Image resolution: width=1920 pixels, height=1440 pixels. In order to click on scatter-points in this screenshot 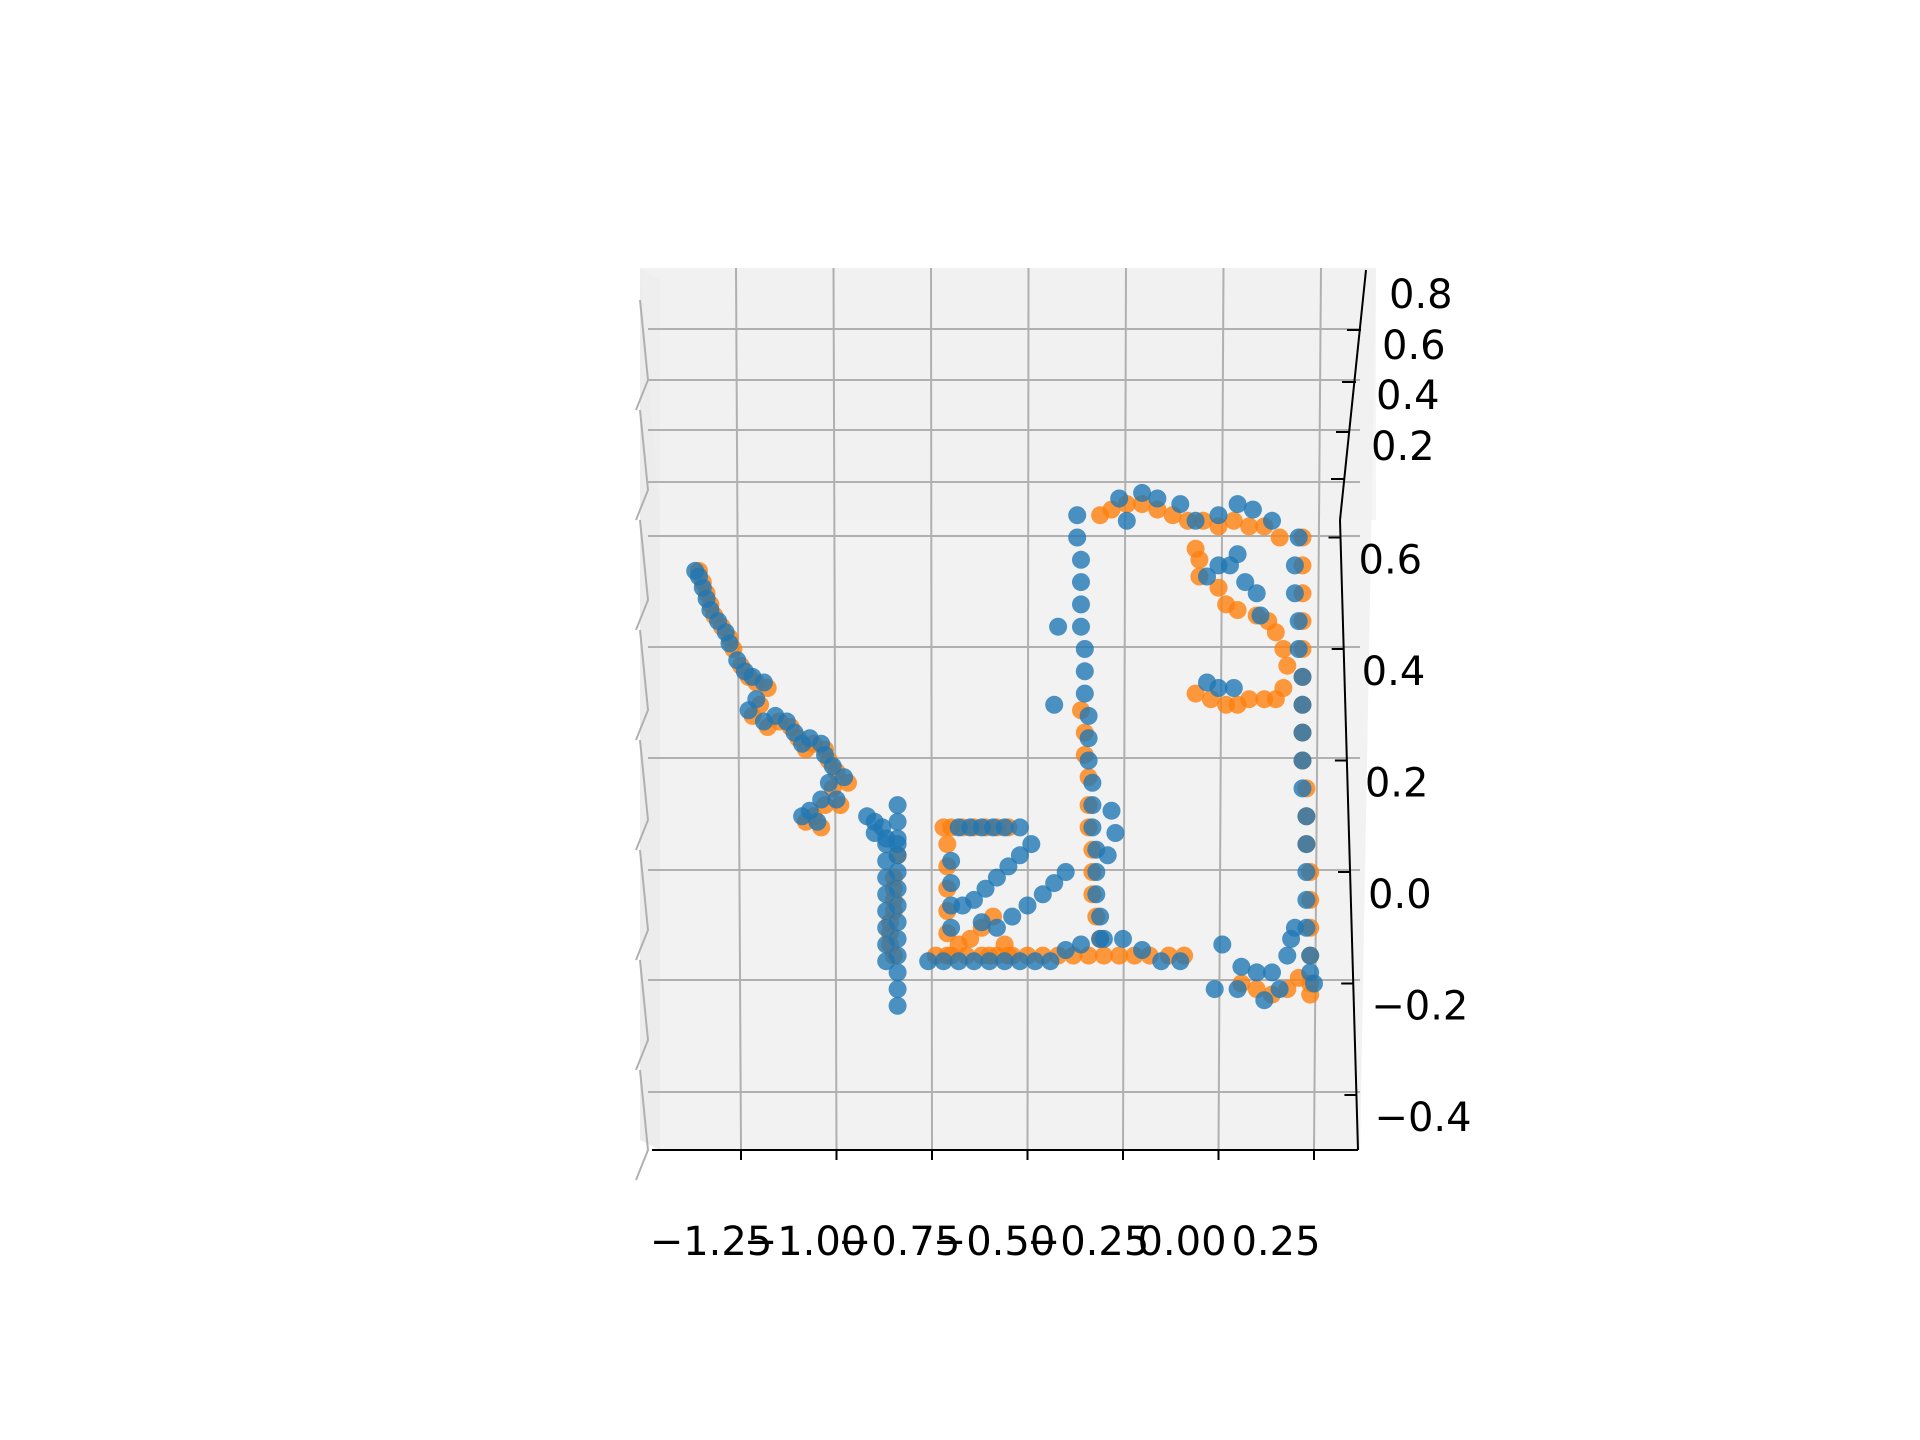, I will do `click(1004, 749)`.